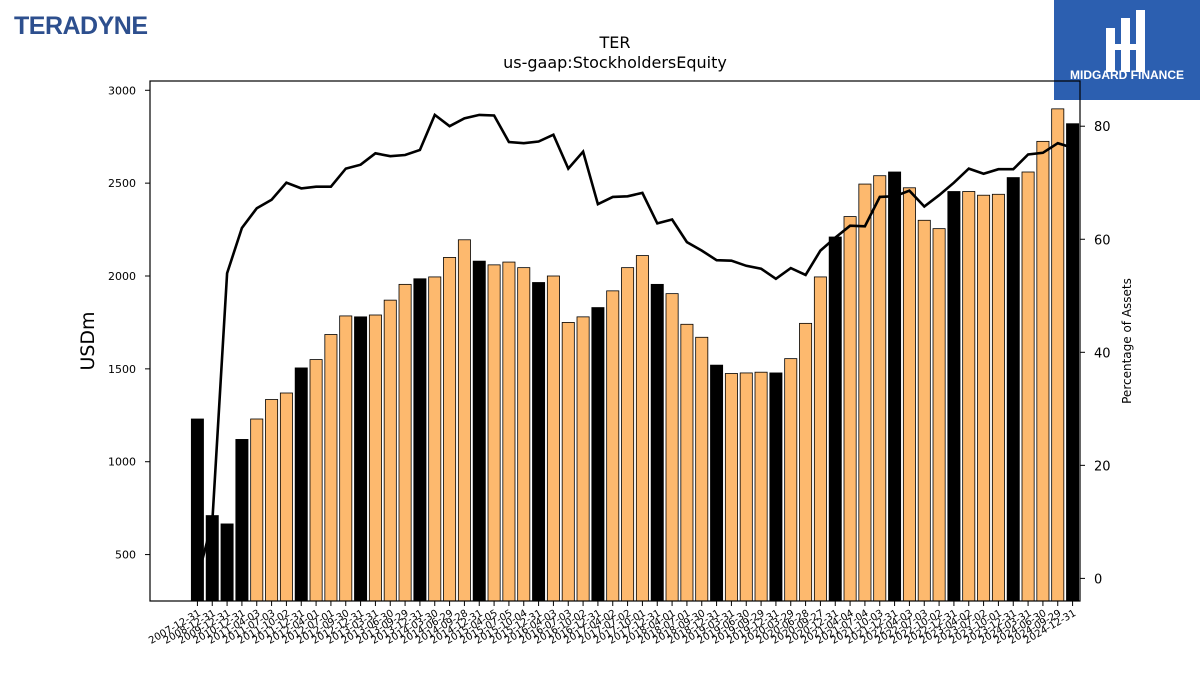 Image resolution: width=1200 pixels, height=675 pixels. What do you see at coordinates (1102, 353) in the screenshot?
I see `y2-tick-label: 40` at bounding box center [1102, 353].